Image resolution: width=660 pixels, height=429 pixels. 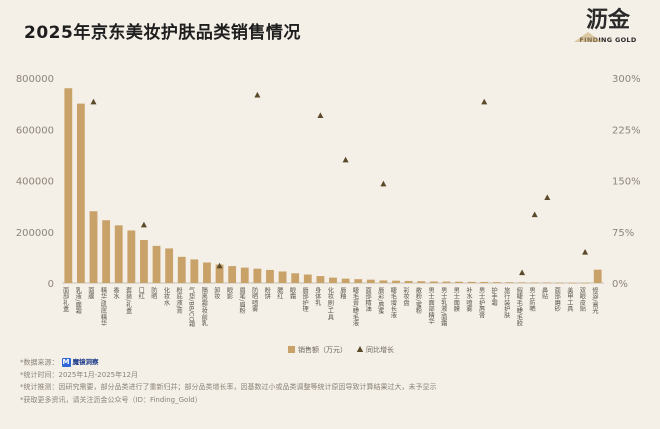 What do you see at coordinates (608, 40) in the screenshot?
I see `logo-subtitle: FINDING GOLD` at bounding box center [608, 40].